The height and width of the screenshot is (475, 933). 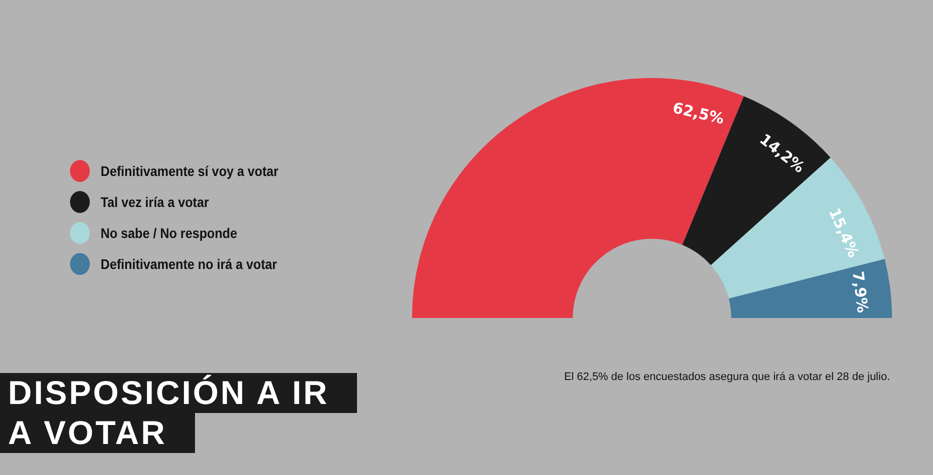 What do you see at coordinates (726, 377) in the screenshot?
I see `text: El 62,5% de los encuestados asegura que irá a votar el 28 de julio.` at bounding box center [726, 377].